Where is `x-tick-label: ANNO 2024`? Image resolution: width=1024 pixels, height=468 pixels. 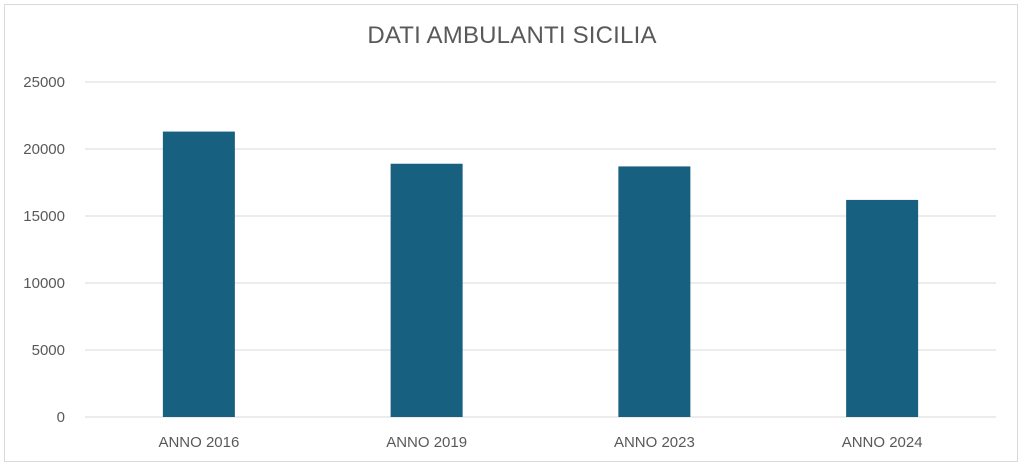
x-tick-label: ANNO 2024 is located at coordinates (882, 442).